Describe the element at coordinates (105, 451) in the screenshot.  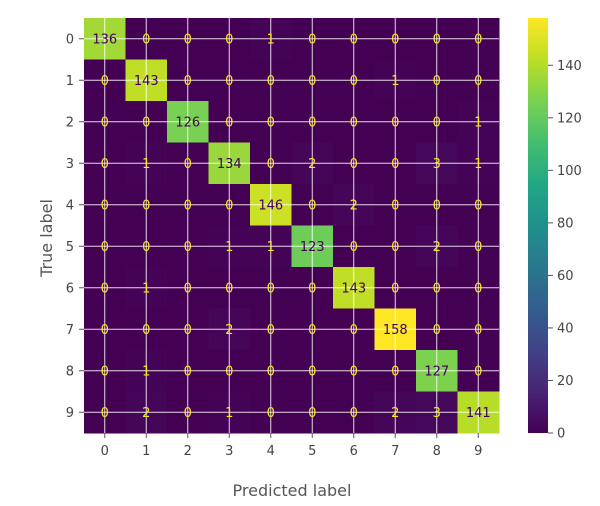
I see `x-tick-label: 0` at that location.